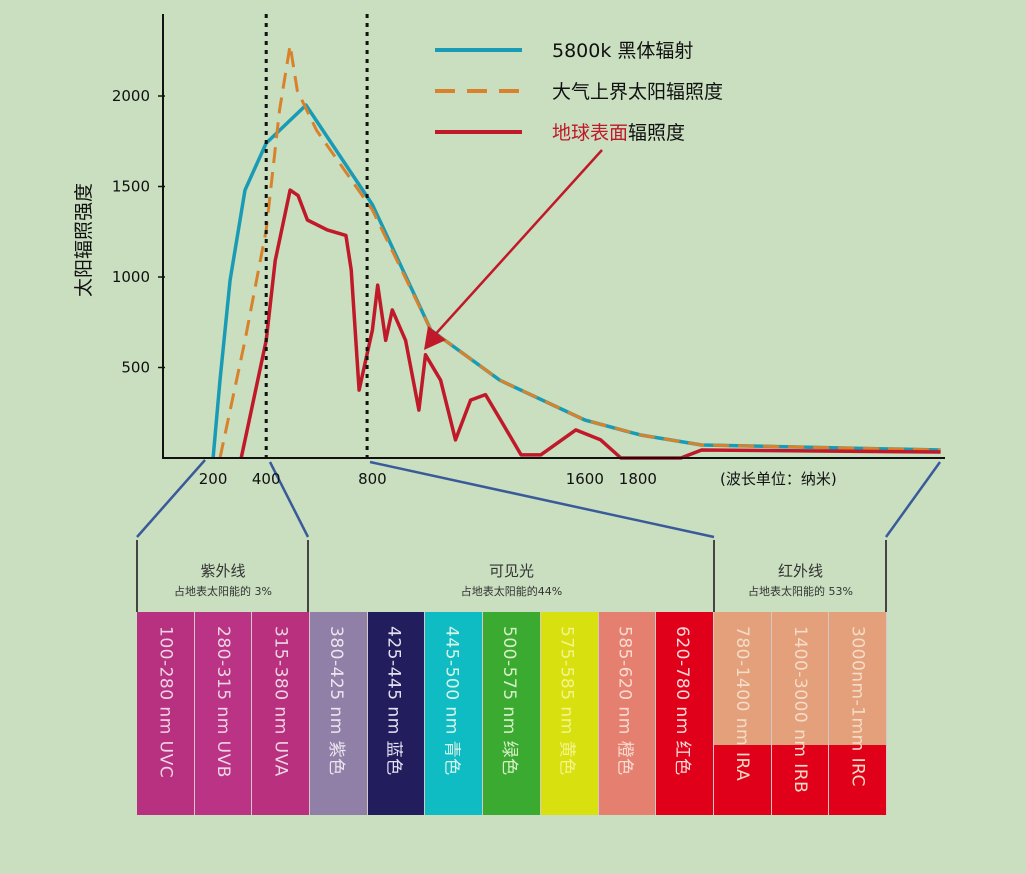 The height and width of the screenshot is (874, 1026). What do you see at coordinates (131, 187) in the screenshot?
I see `y-tick-label: 1500` at bounding box center [131, 187].